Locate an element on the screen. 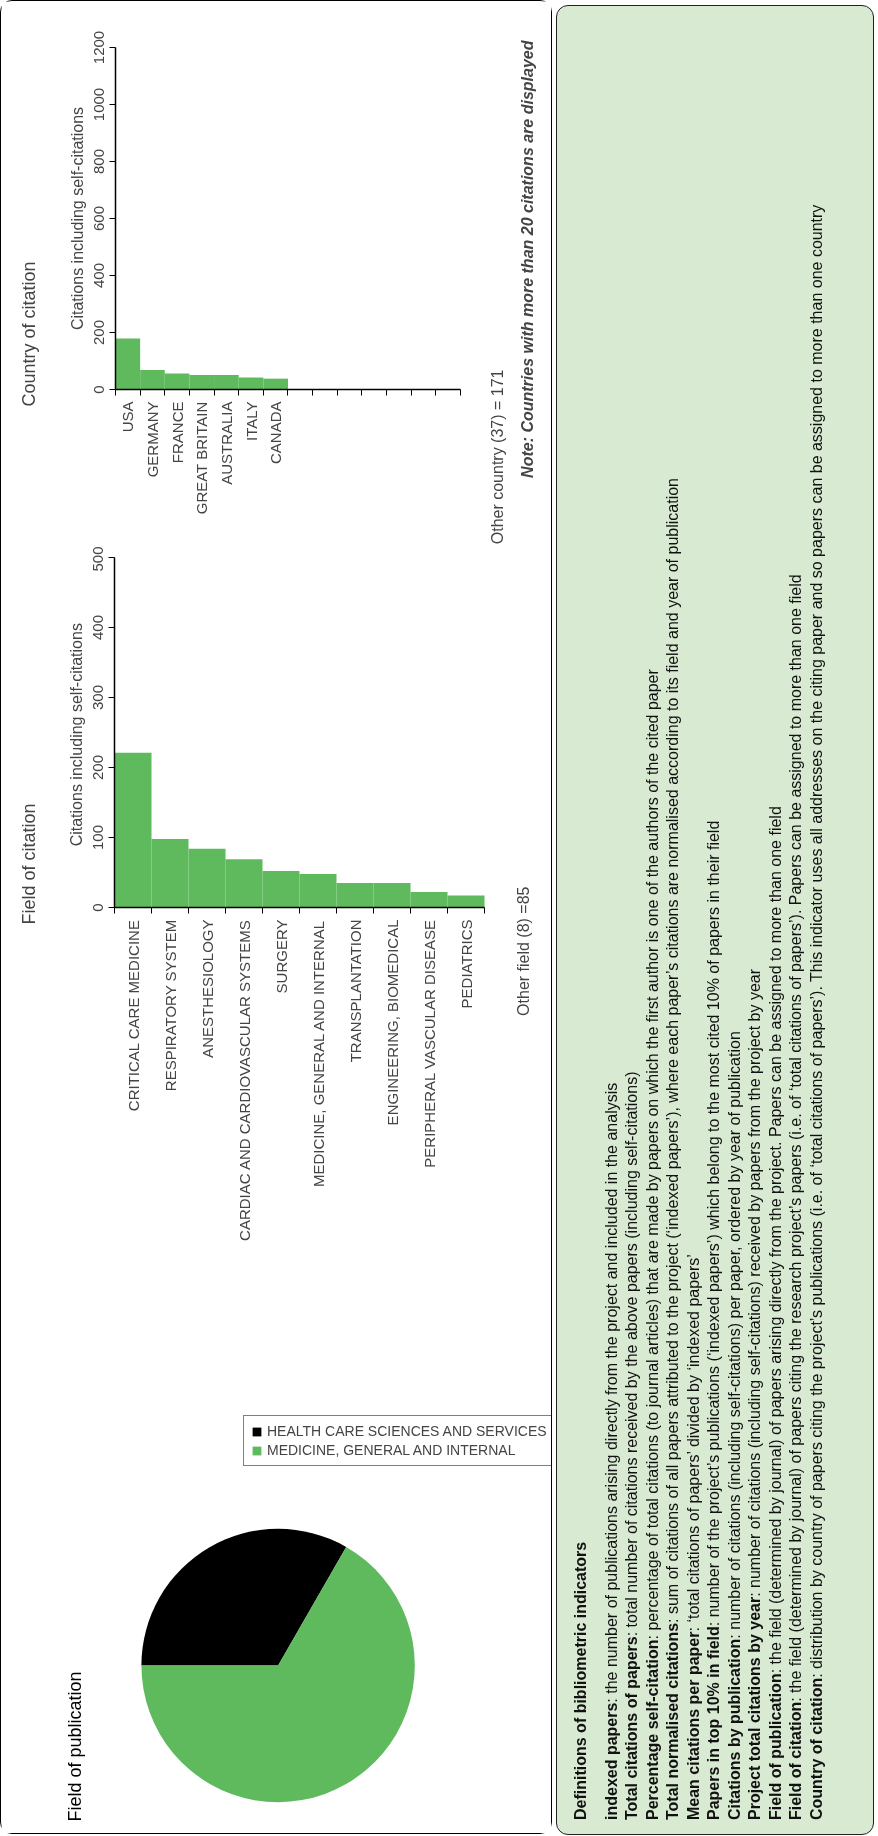 The width and height of the screenshot is (878, 1836). legend-label: HEALTH CARE SCIENCES AND SERVICES is located at coordinates (407, 1431).